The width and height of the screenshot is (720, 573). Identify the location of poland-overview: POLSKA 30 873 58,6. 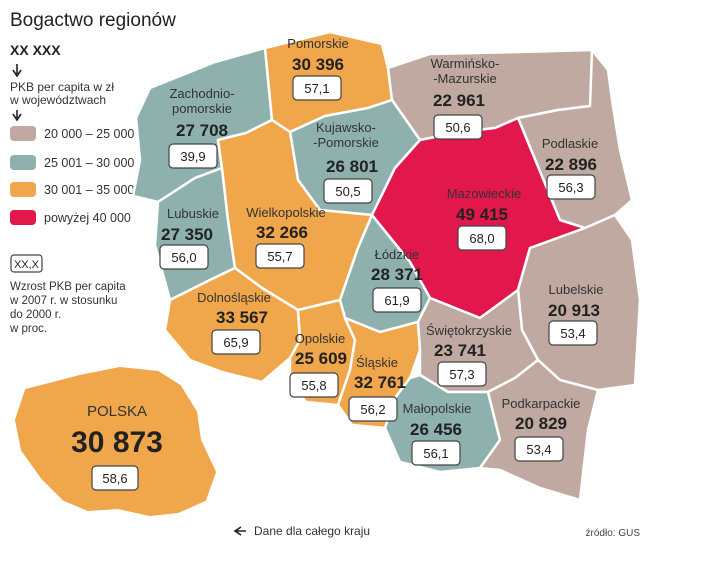
(115, 441).